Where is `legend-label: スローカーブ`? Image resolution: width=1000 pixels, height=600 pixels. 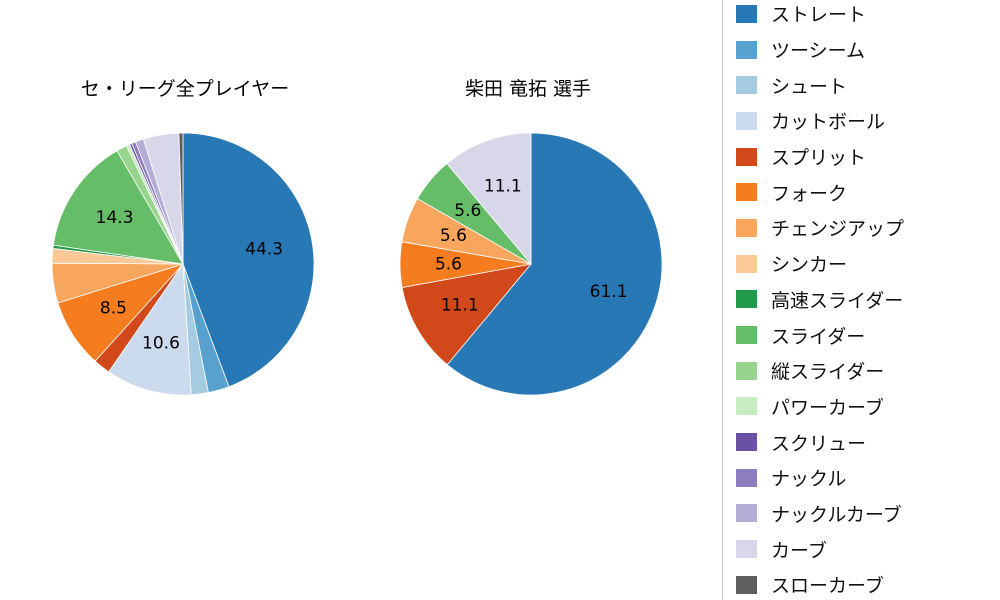 legend-label: スローカーブ is located at coordinates (827, 586).